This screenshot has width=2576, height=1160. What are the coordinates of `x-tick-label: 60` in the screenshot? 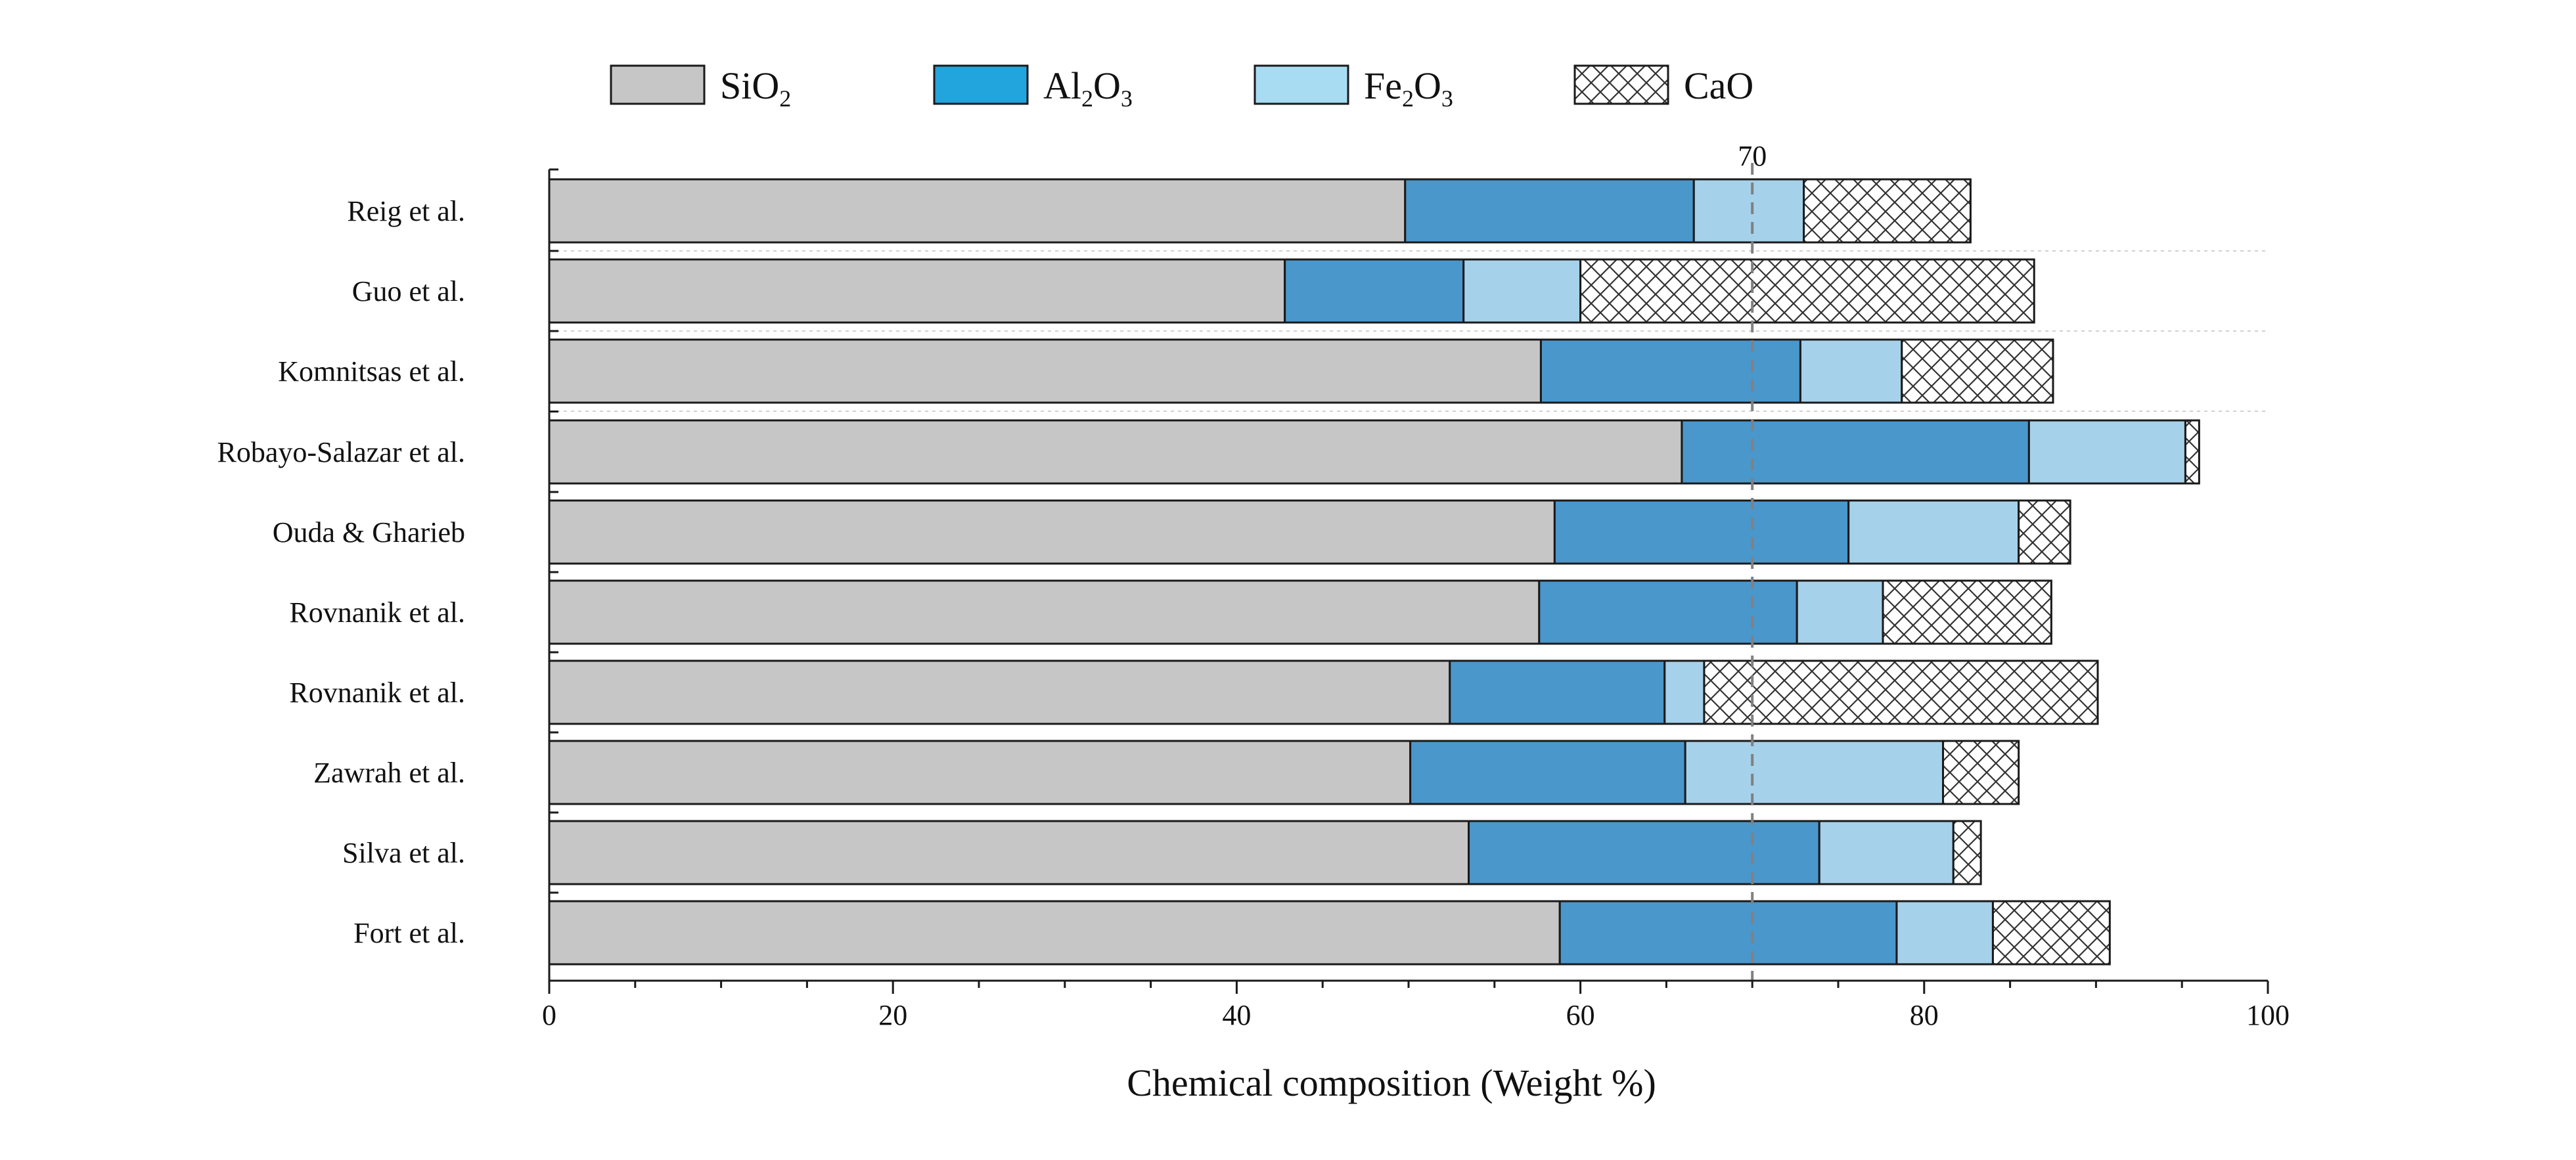 It's located at (1580, 1015).